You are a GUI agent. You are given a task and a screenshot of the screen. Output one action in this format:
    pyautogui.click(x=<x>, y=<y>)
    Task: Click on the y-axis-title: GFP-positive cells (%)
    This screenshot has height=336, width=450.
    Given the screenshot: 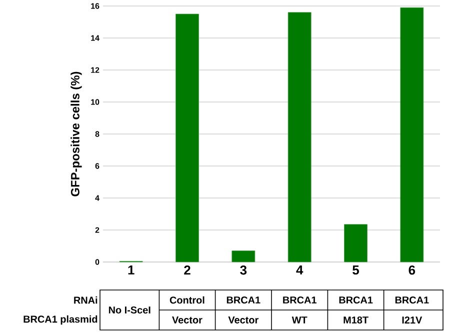 What is the action you would take?
    pyautogui.click(x=76, y=134)
    